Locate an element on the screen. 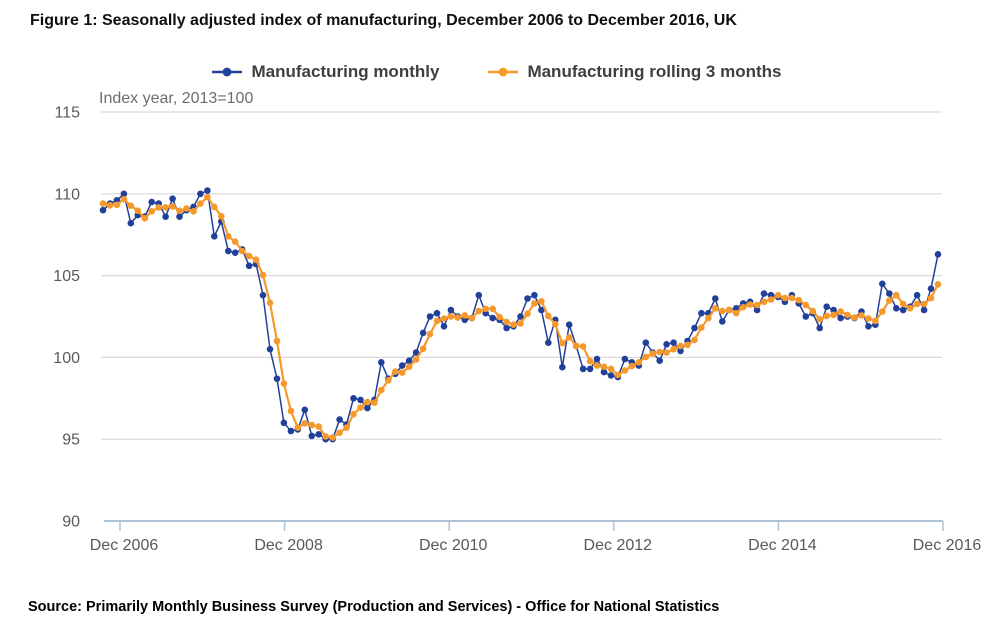 The image size is (993, 632). x-tick-label-4: Dec 2014 is located at coordinates (782, 545).